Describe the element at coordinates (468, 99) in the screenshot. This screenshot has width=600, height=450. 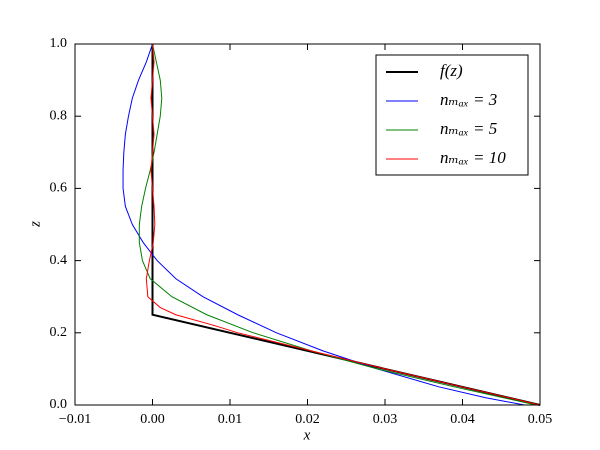
I see `legend-label: nₘₐₓ = 3` at that location.